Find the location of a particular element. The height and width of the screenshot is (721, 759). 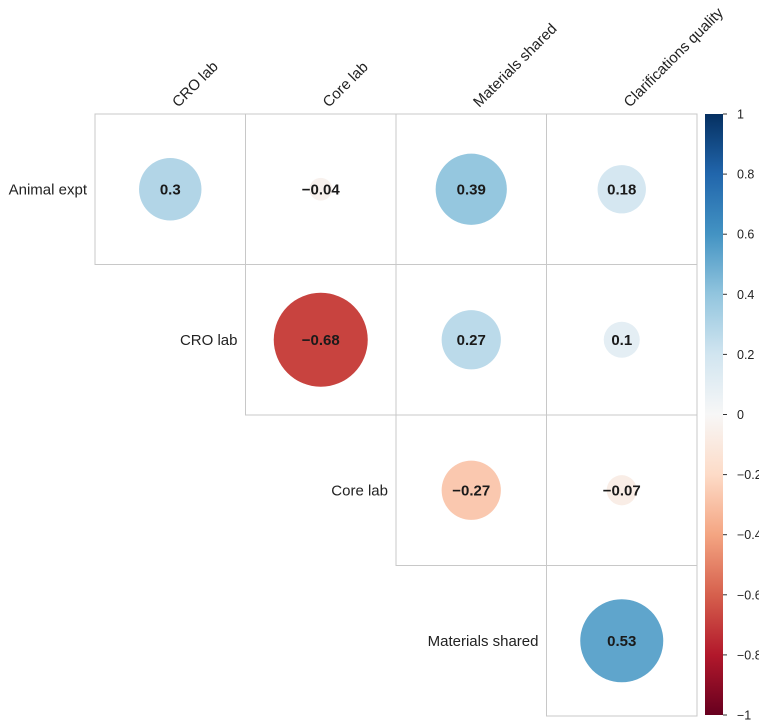

correlation-value-label: 0.1 is located at coordinates (621, 340).